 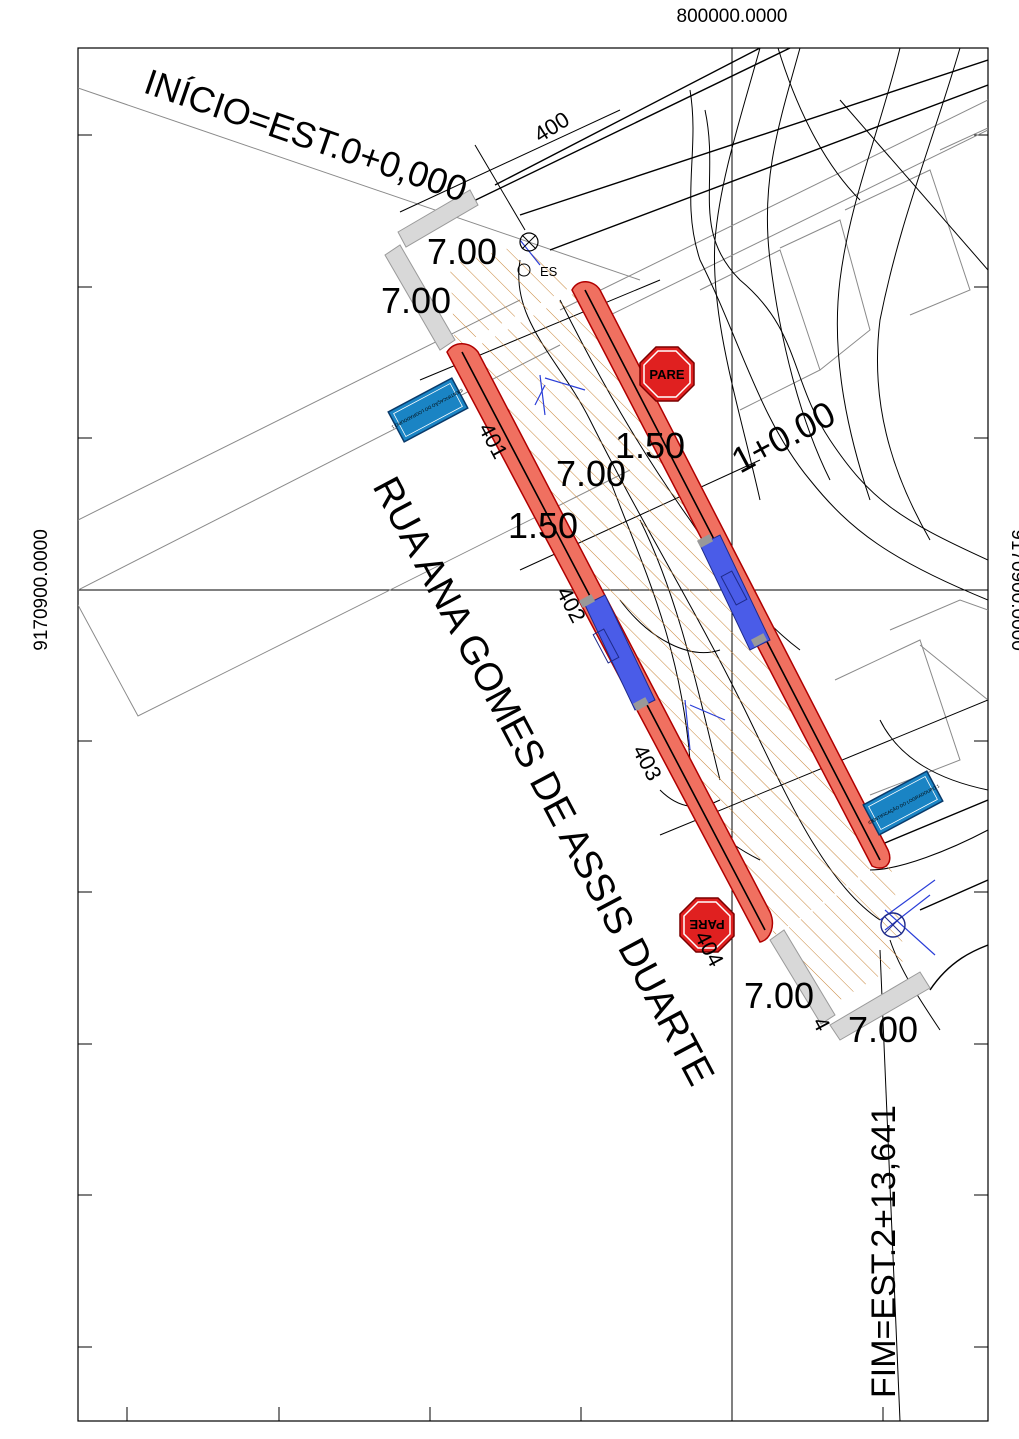 What do you see at coordinates (883, 1029) in the screenshot?
I see `dim-bottom-side: 7.00` at bounding box center [883, 1029].